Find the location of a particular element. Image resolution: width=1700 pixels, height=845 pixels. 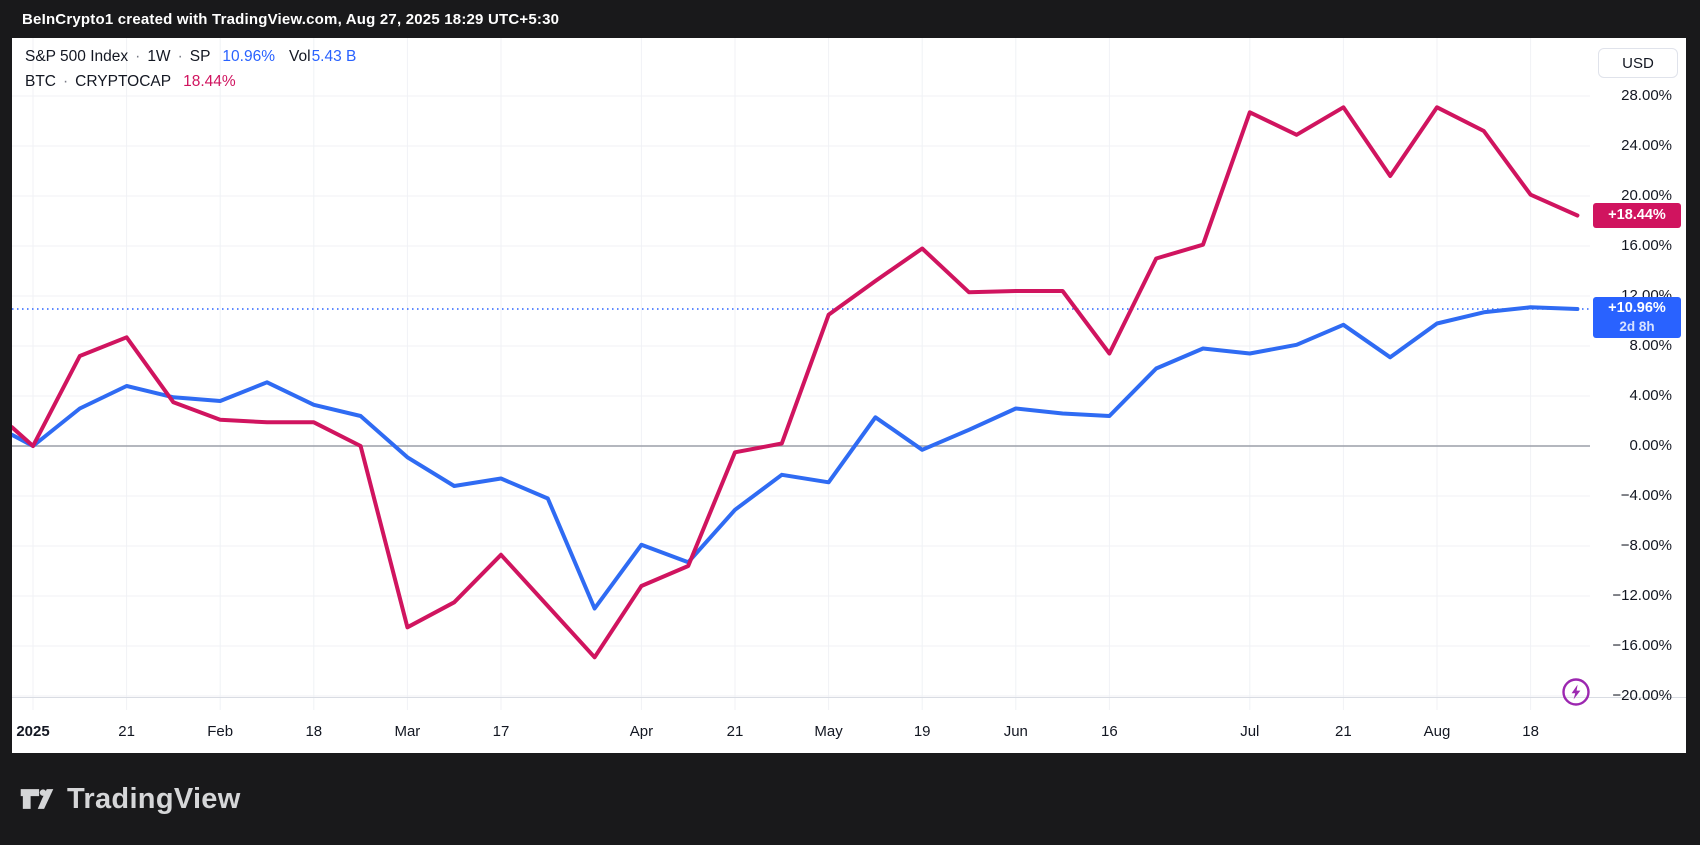

btc-exchange-label: CRYPTOCAP is located at coordinates (123, 81).